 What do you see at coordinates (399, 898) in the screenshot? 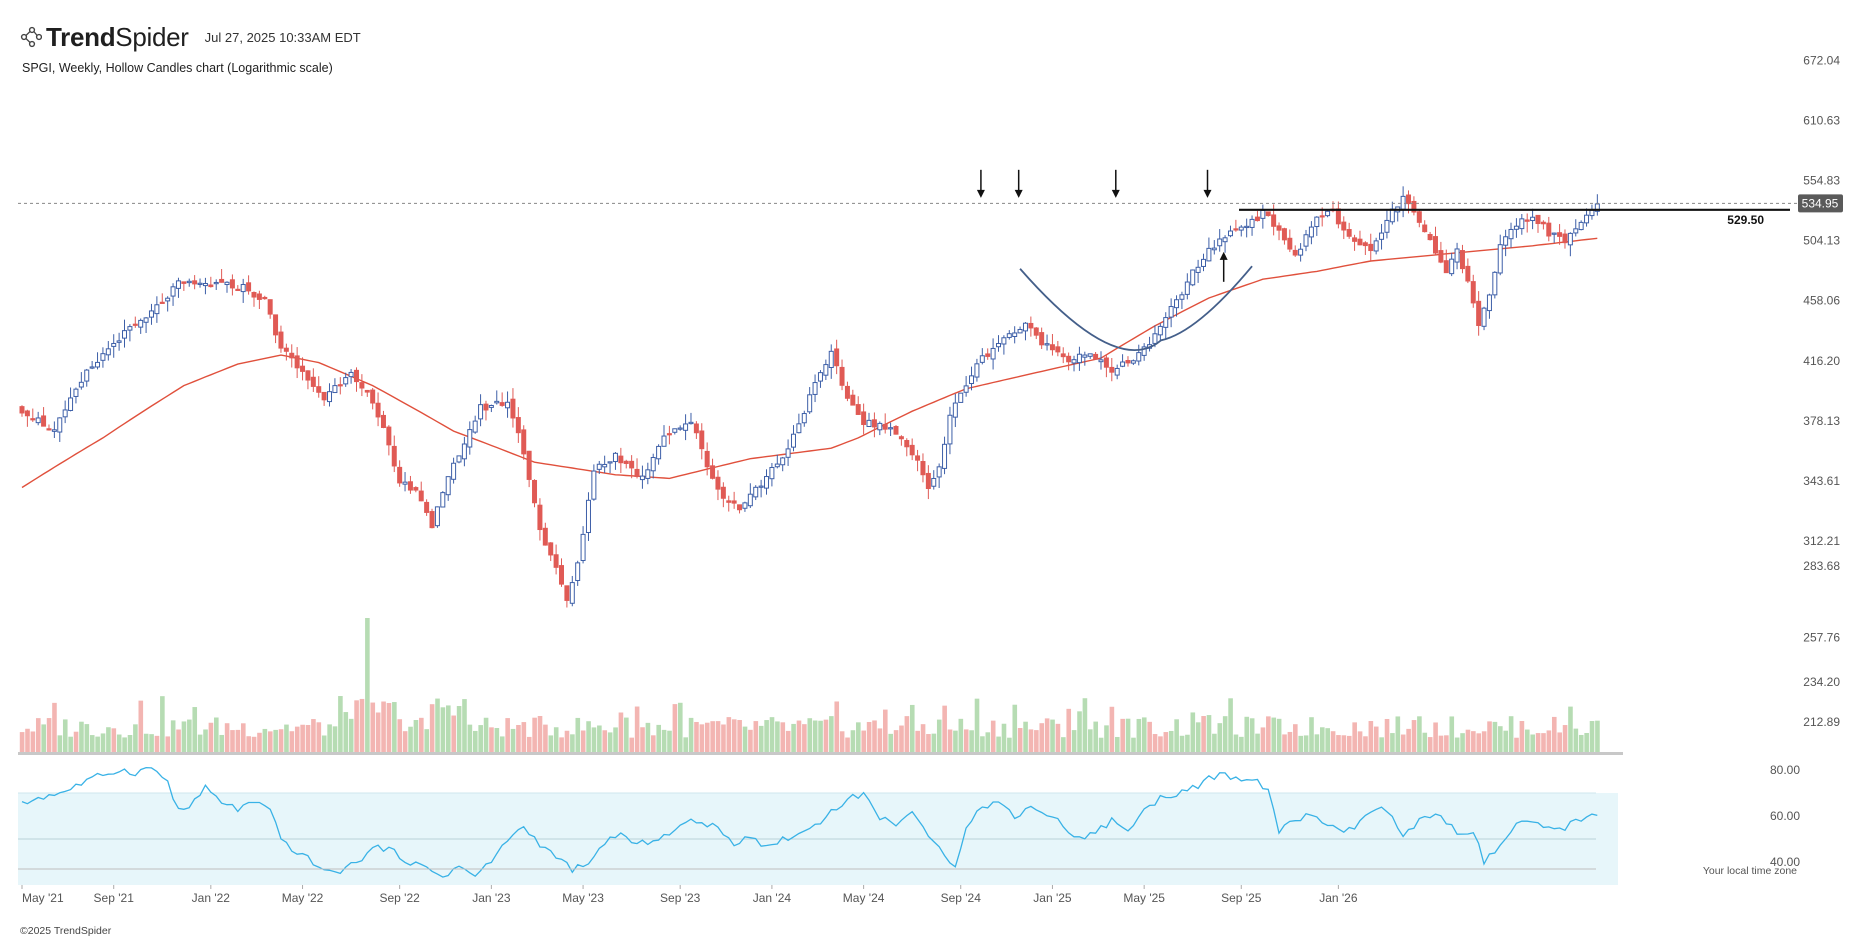
I see `x-tick-label: Sep '22` at bounding box center [399, 898].